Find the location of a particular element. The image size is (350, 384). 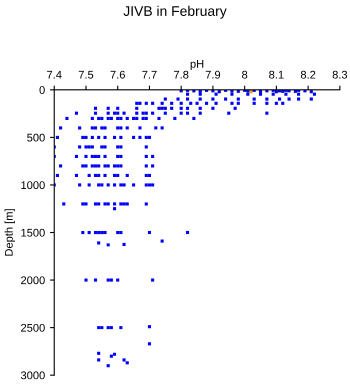

x-tick-label: 8.3 is located at coordinates (340, 74).